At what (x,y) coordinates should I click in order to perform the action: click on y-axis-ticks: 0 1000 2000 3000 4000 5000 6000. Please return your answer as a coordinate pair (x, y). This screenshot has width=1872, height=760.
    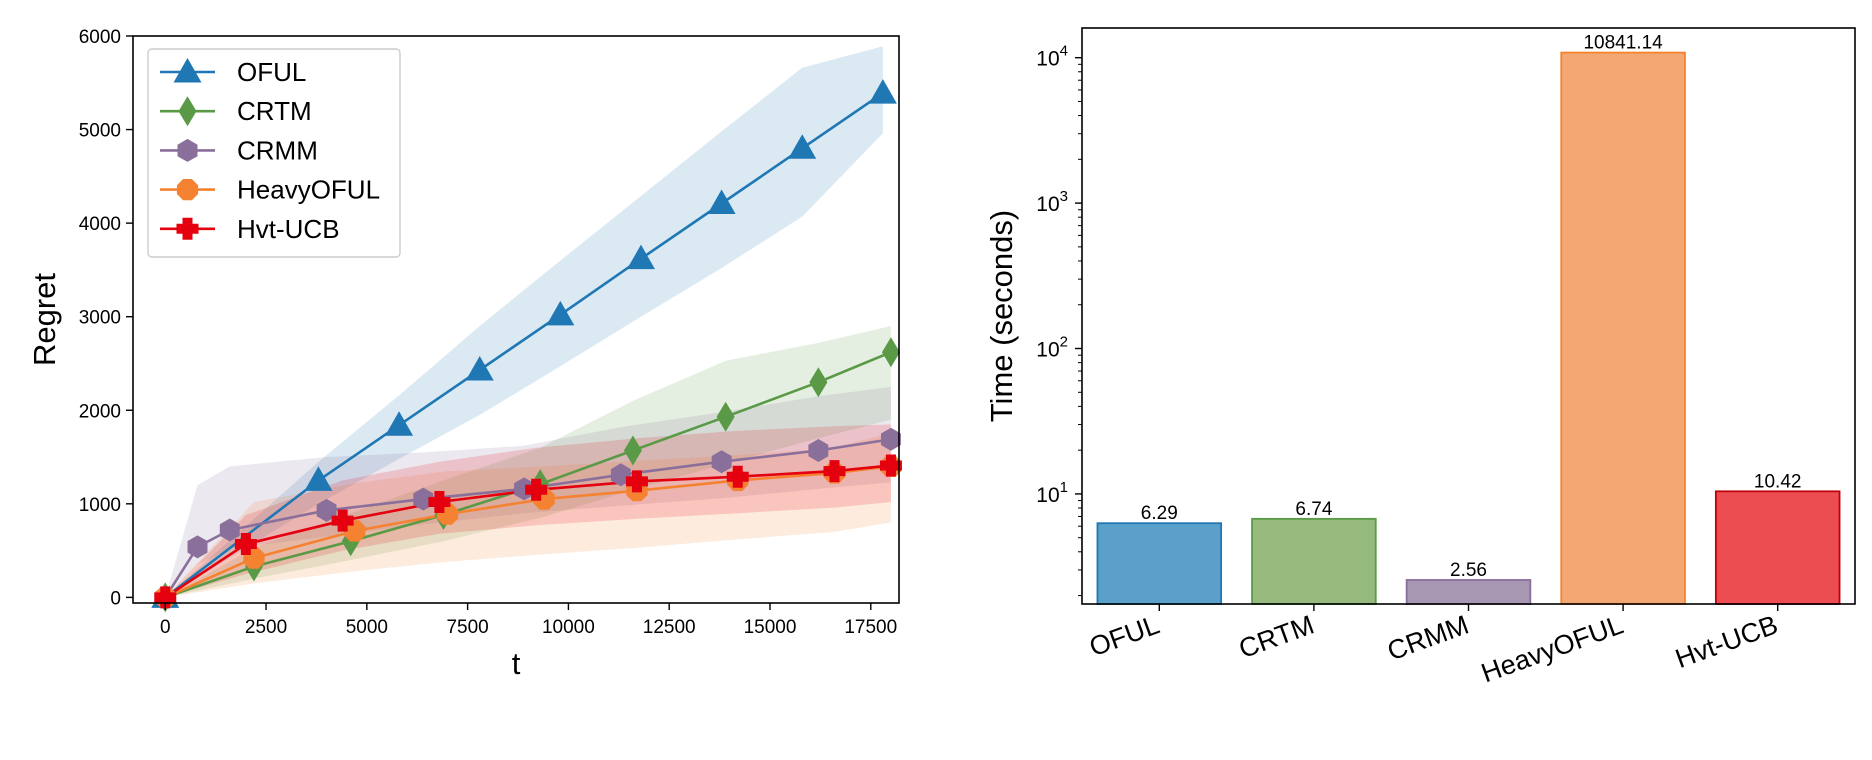
    Looking at the image, I should click on (106, 318).